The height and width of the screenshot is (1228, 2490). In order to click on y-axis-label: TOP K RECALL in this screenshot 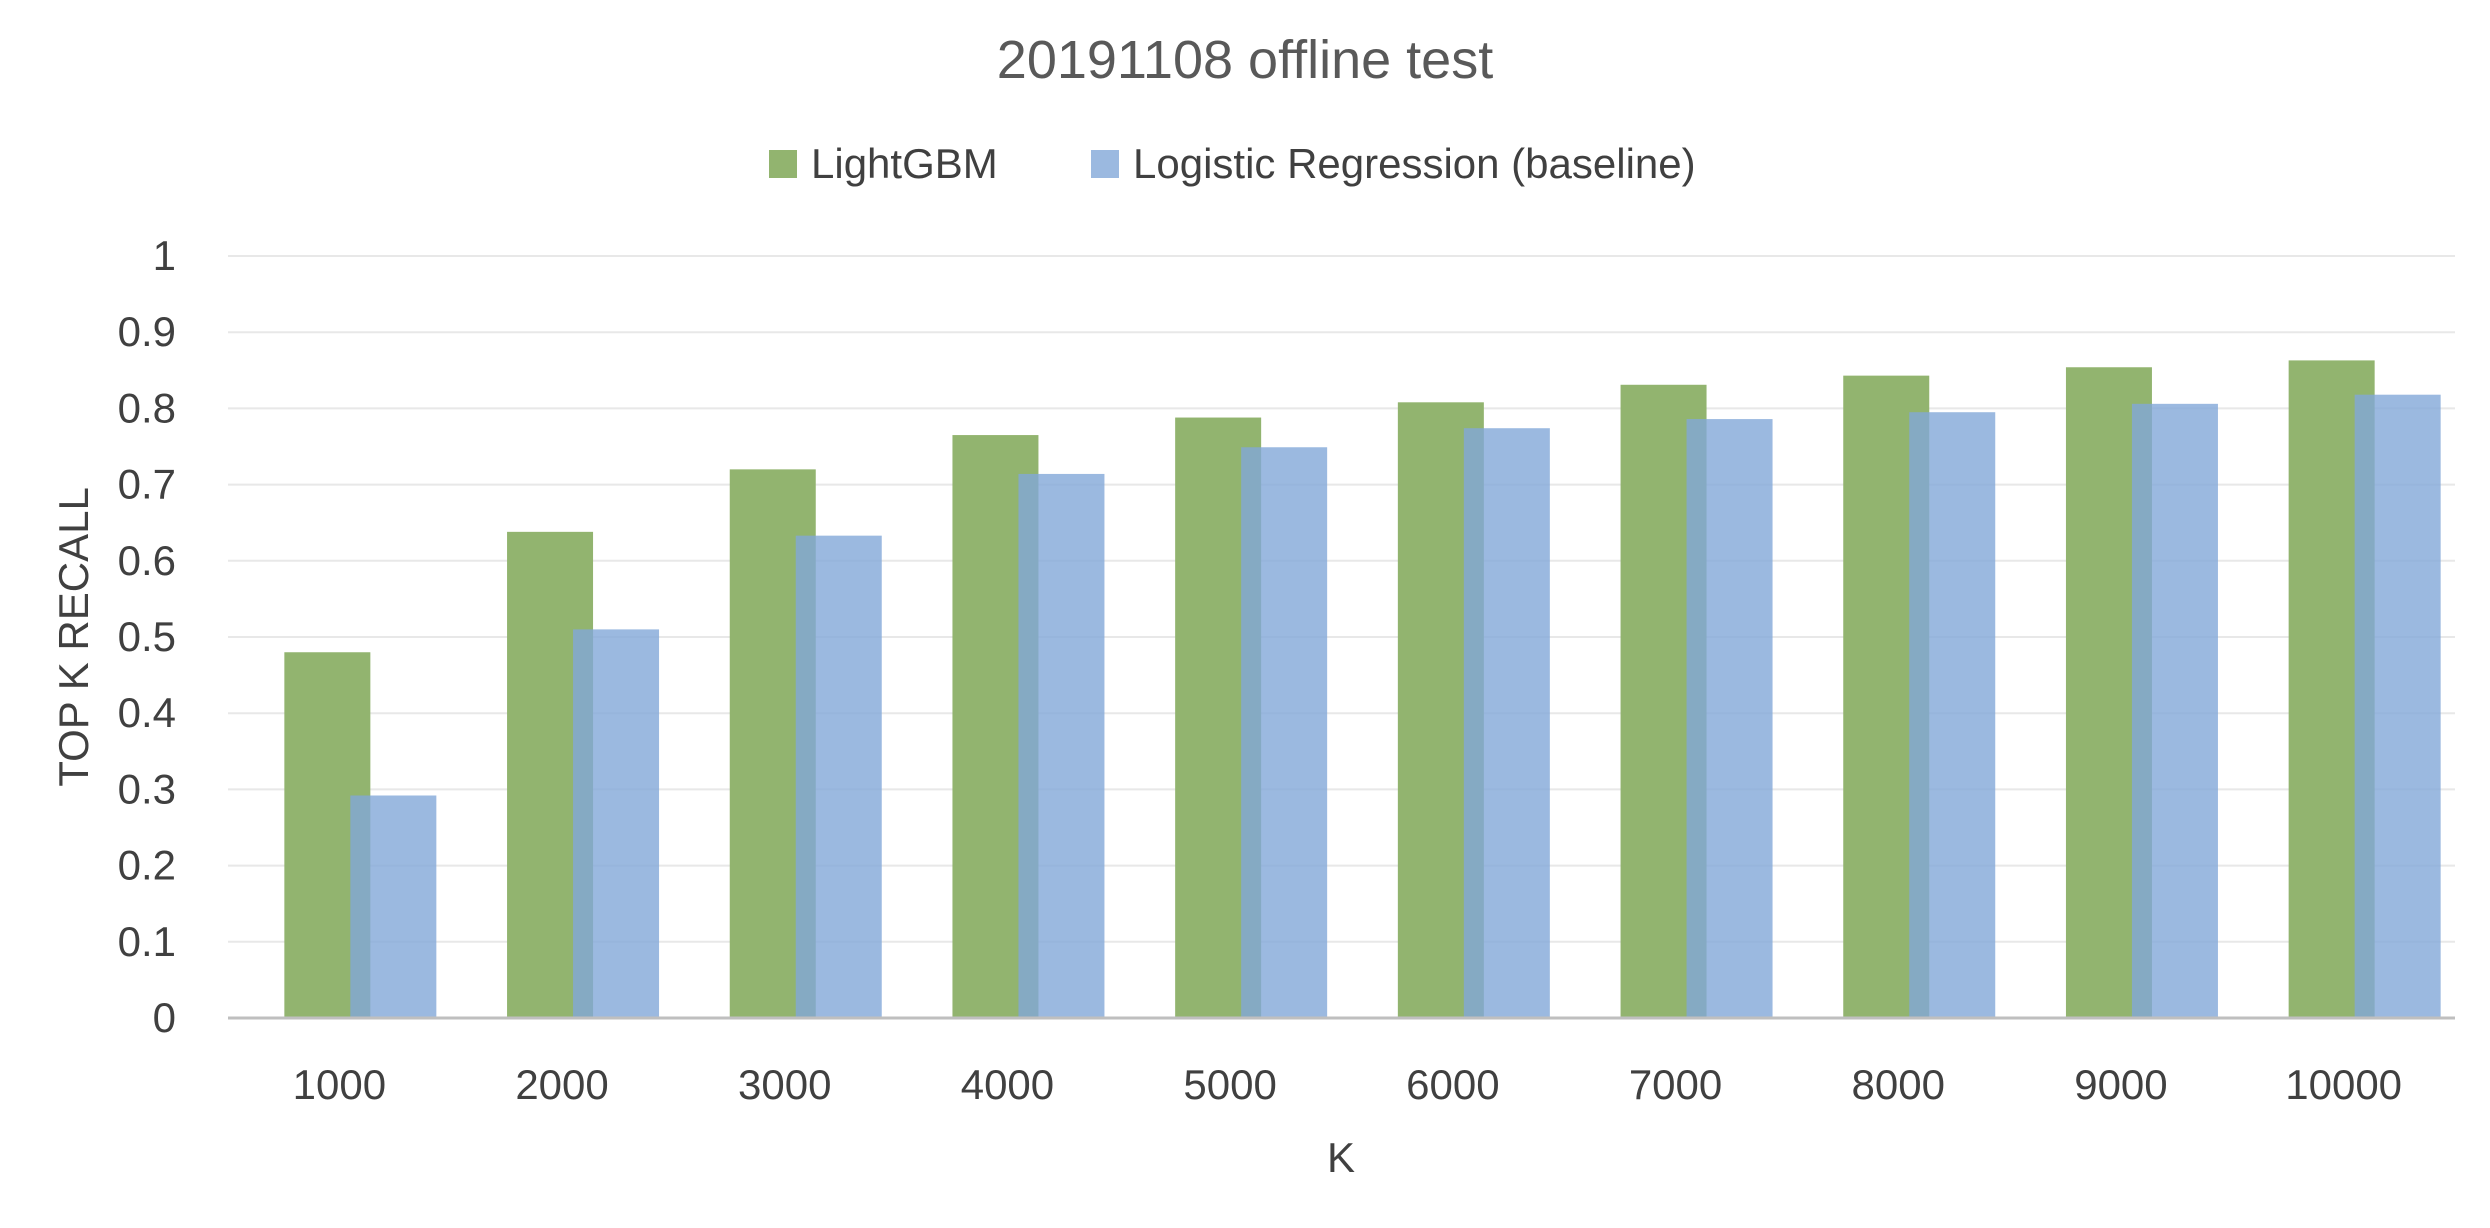, I will do `click(73, 637)`.